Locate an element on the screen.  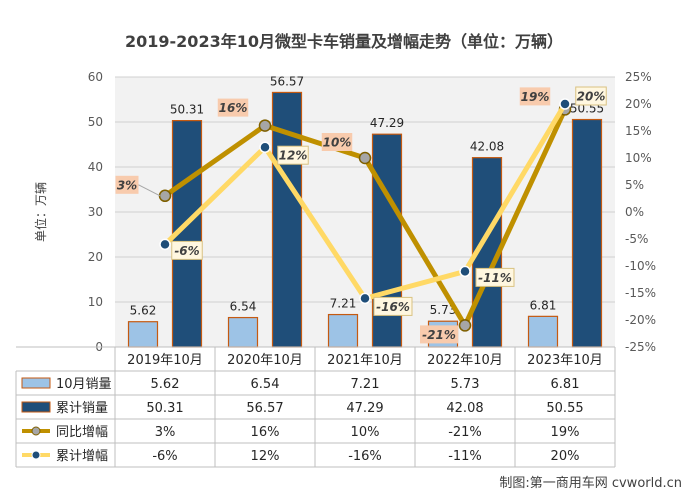
y-tick-label: 60 is located at coordinates (95, 77).